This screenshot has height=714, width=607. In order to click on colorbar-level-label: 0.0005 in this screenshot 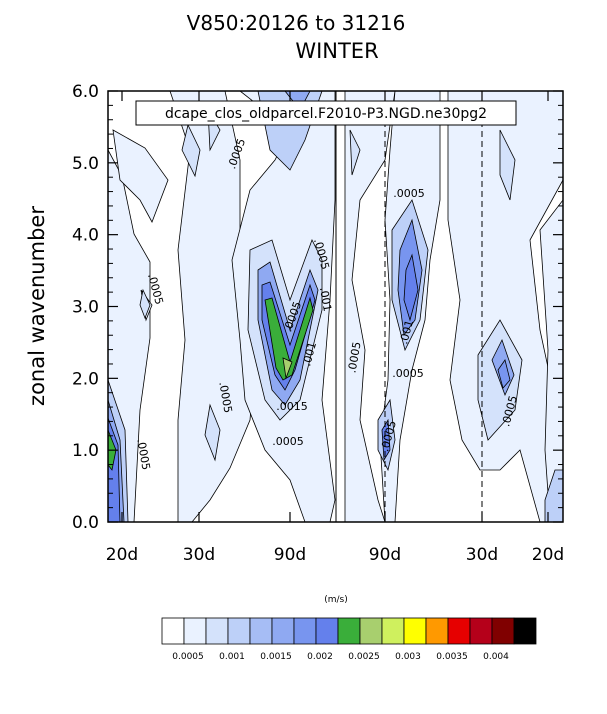, I will do `click(188, 657)`.